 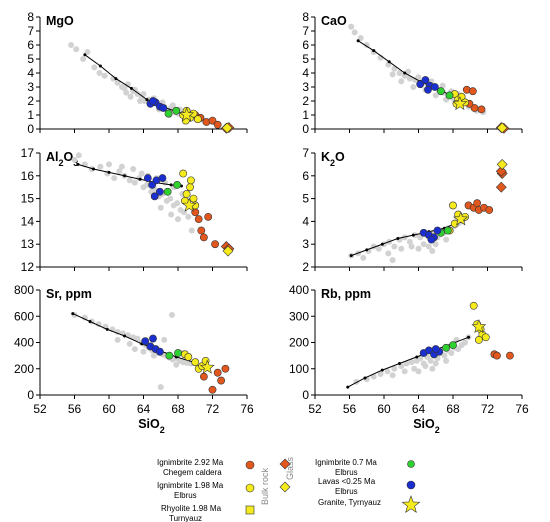 What do you see at coordinates (190, 485) in the screenshot?
I see `legend-elbrus198-line1: Ignimbrite 1.98 Ma` at bounding box center [190, 485].